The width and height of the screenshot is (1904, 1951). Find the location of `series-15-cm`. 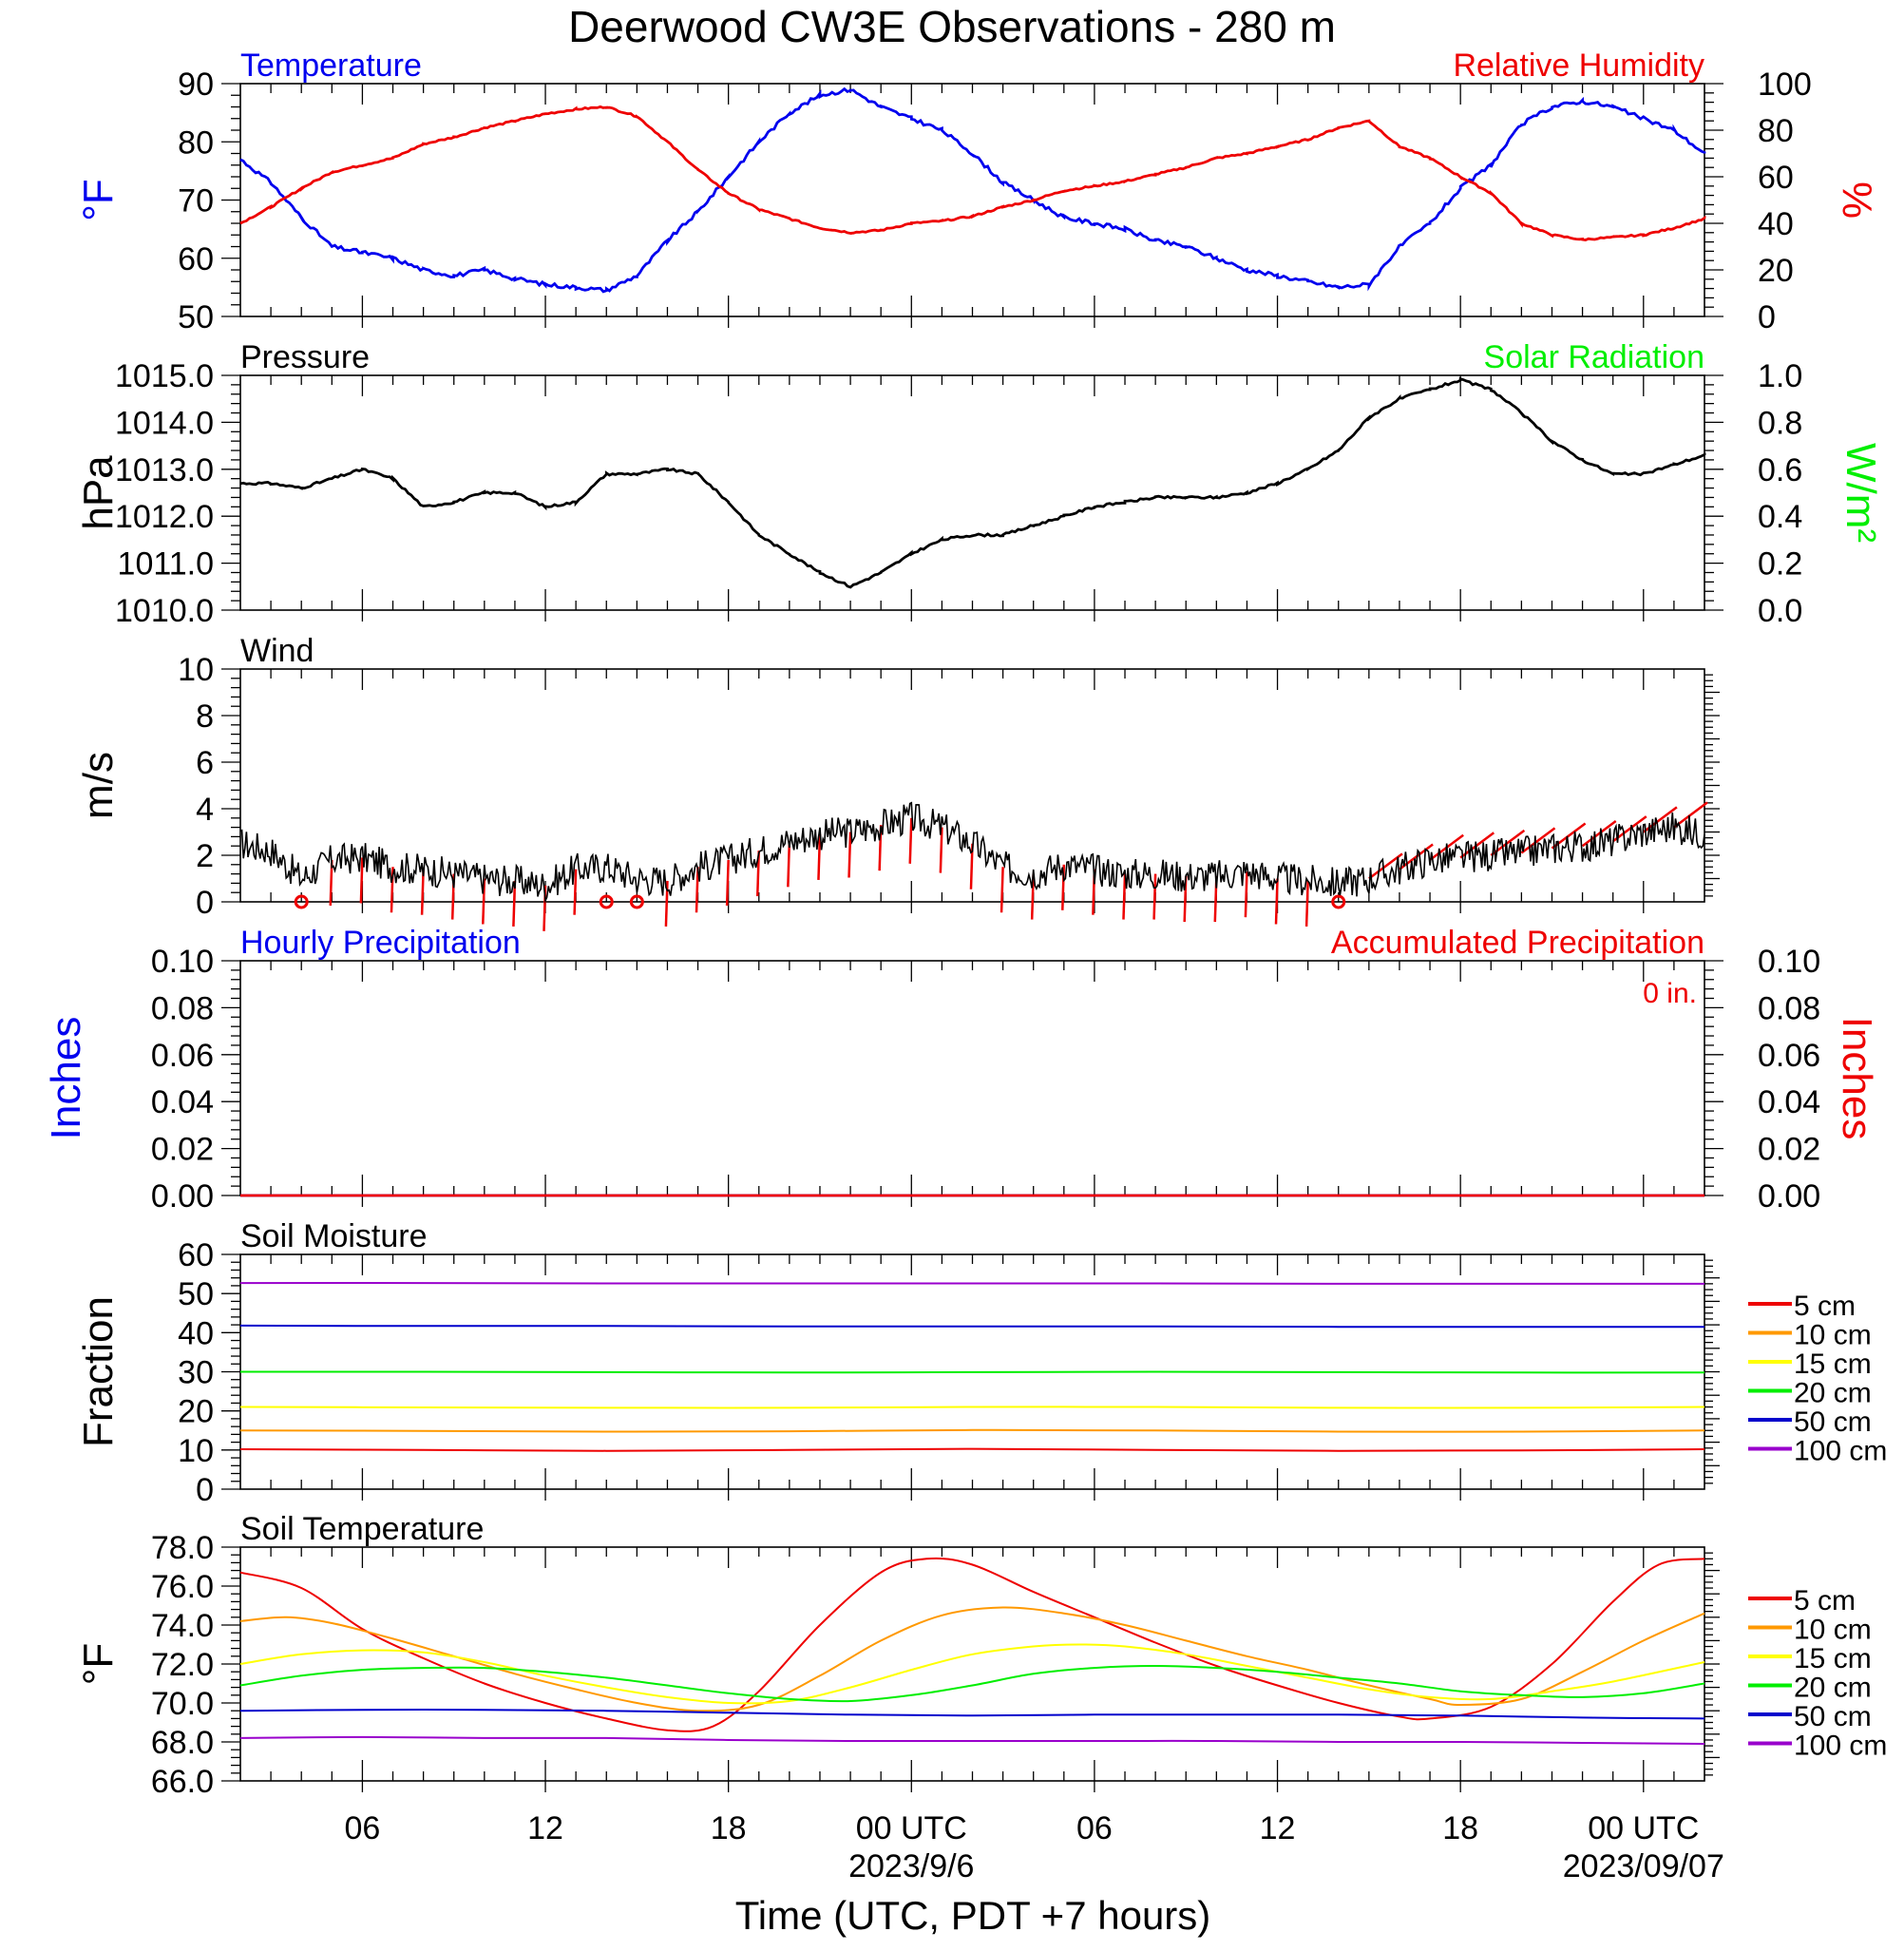

series-15-cm is located at coordinates (972, 1674).